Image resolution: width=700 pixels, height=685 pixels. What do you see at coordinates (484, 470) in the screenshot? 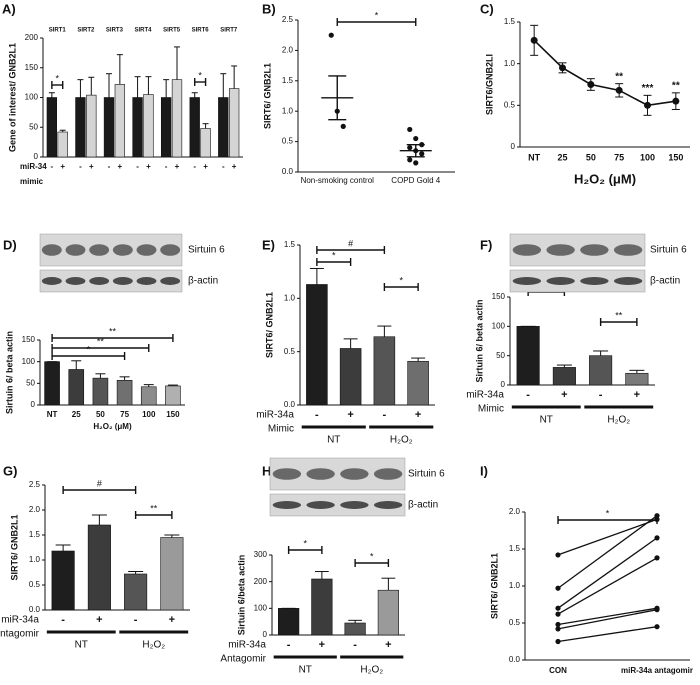
I see `panel-label: I)` at bounding box center [484, 470].